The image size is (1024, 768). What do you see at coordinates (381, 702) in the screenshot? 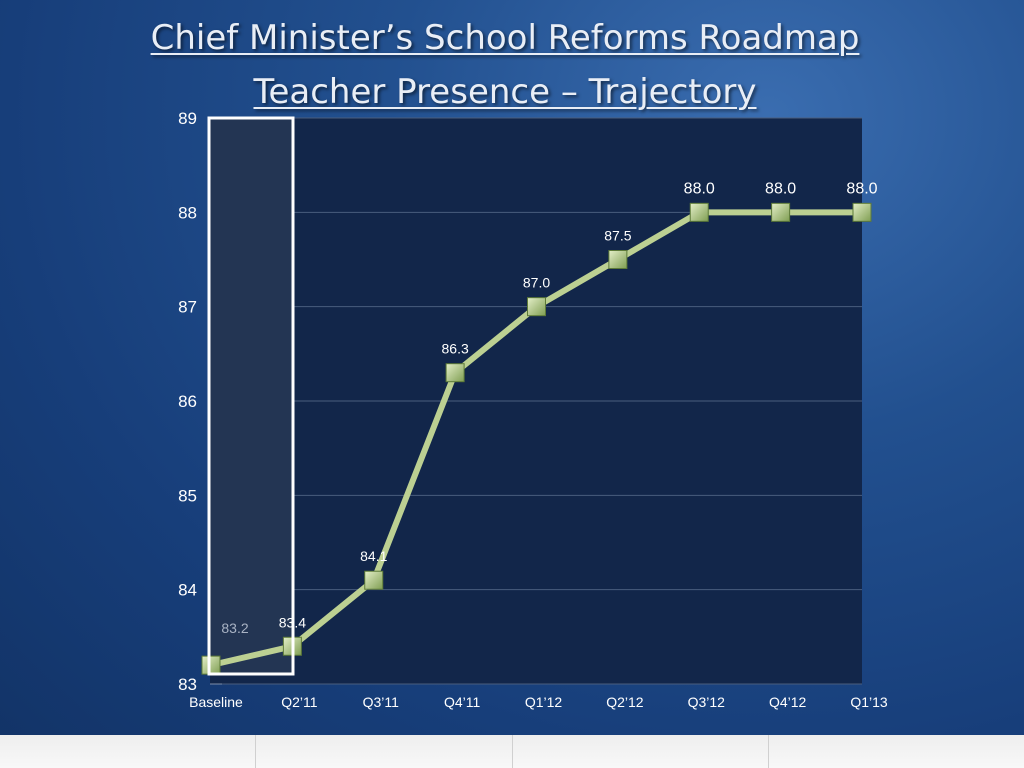
I see `x-tick-label: Q3’11` at bounding box center [381, 702].